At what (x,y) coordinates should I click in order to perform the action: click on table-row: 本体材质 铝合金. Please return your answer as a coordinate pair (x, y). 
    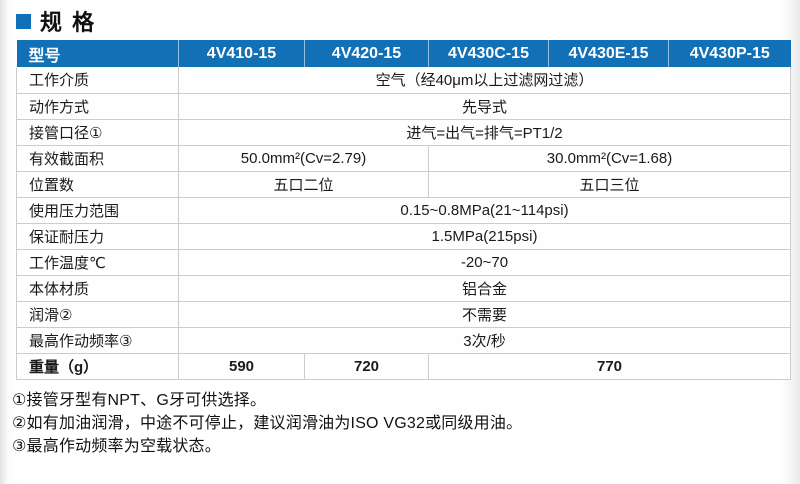
    Looking at the image, I should click on (403, 288).